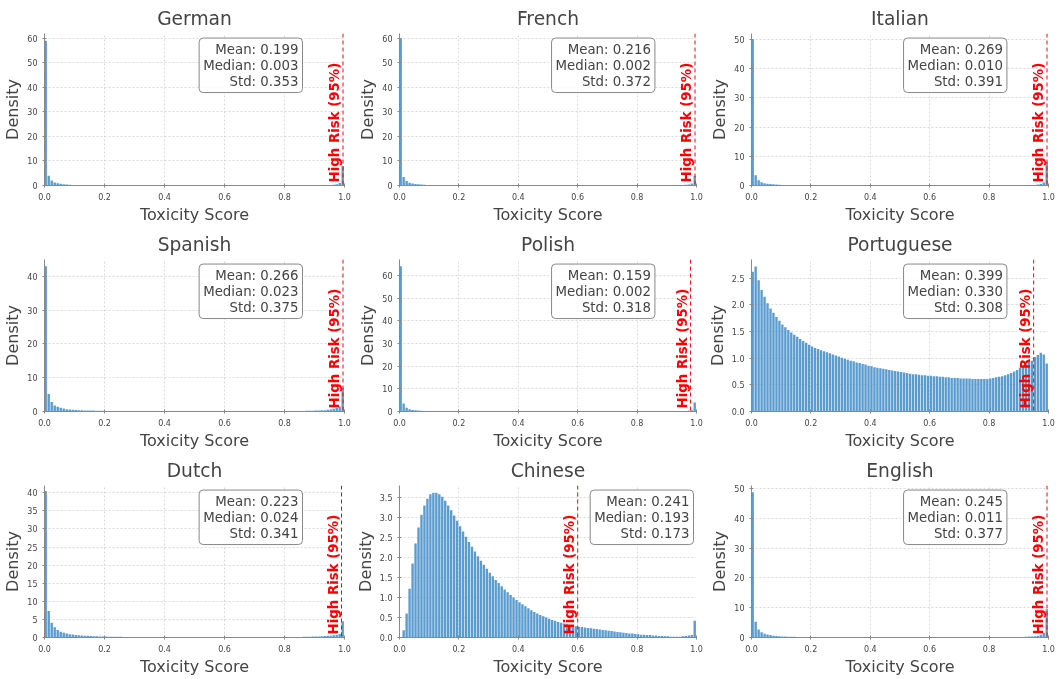  I want to click on chart-title: Dutch, so click(194, 470).